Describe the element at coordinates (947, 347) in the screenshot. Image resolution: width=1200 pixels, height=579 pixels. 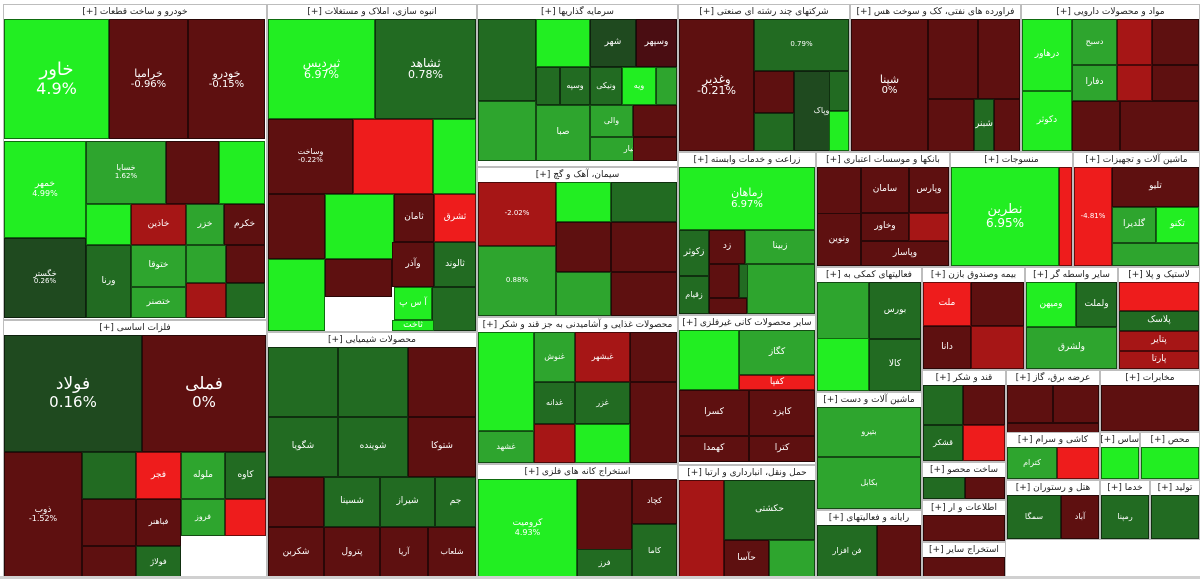
I see `stock-tile: دانا` at that location.